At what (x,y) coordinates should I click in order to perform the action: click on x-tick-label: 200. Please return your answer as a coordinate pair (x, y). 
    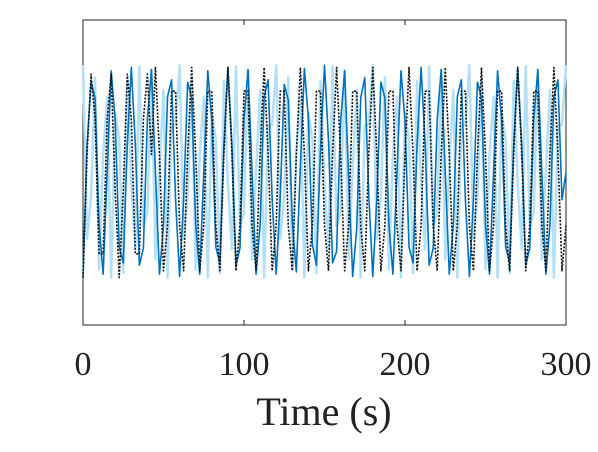
    Looking at the image, I should click on (405, 364).